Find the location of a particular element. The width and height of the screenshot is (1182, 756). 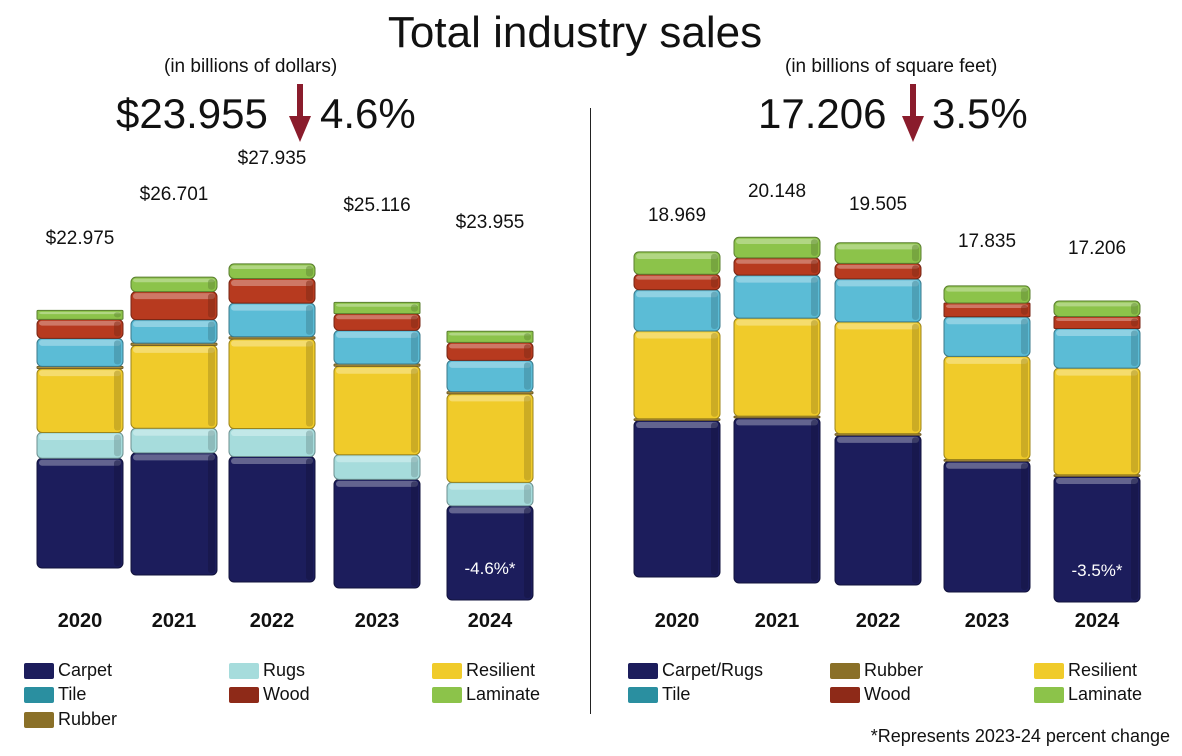

sqft-total-label-2020: 18.969 is located at coordinates (677, 215).